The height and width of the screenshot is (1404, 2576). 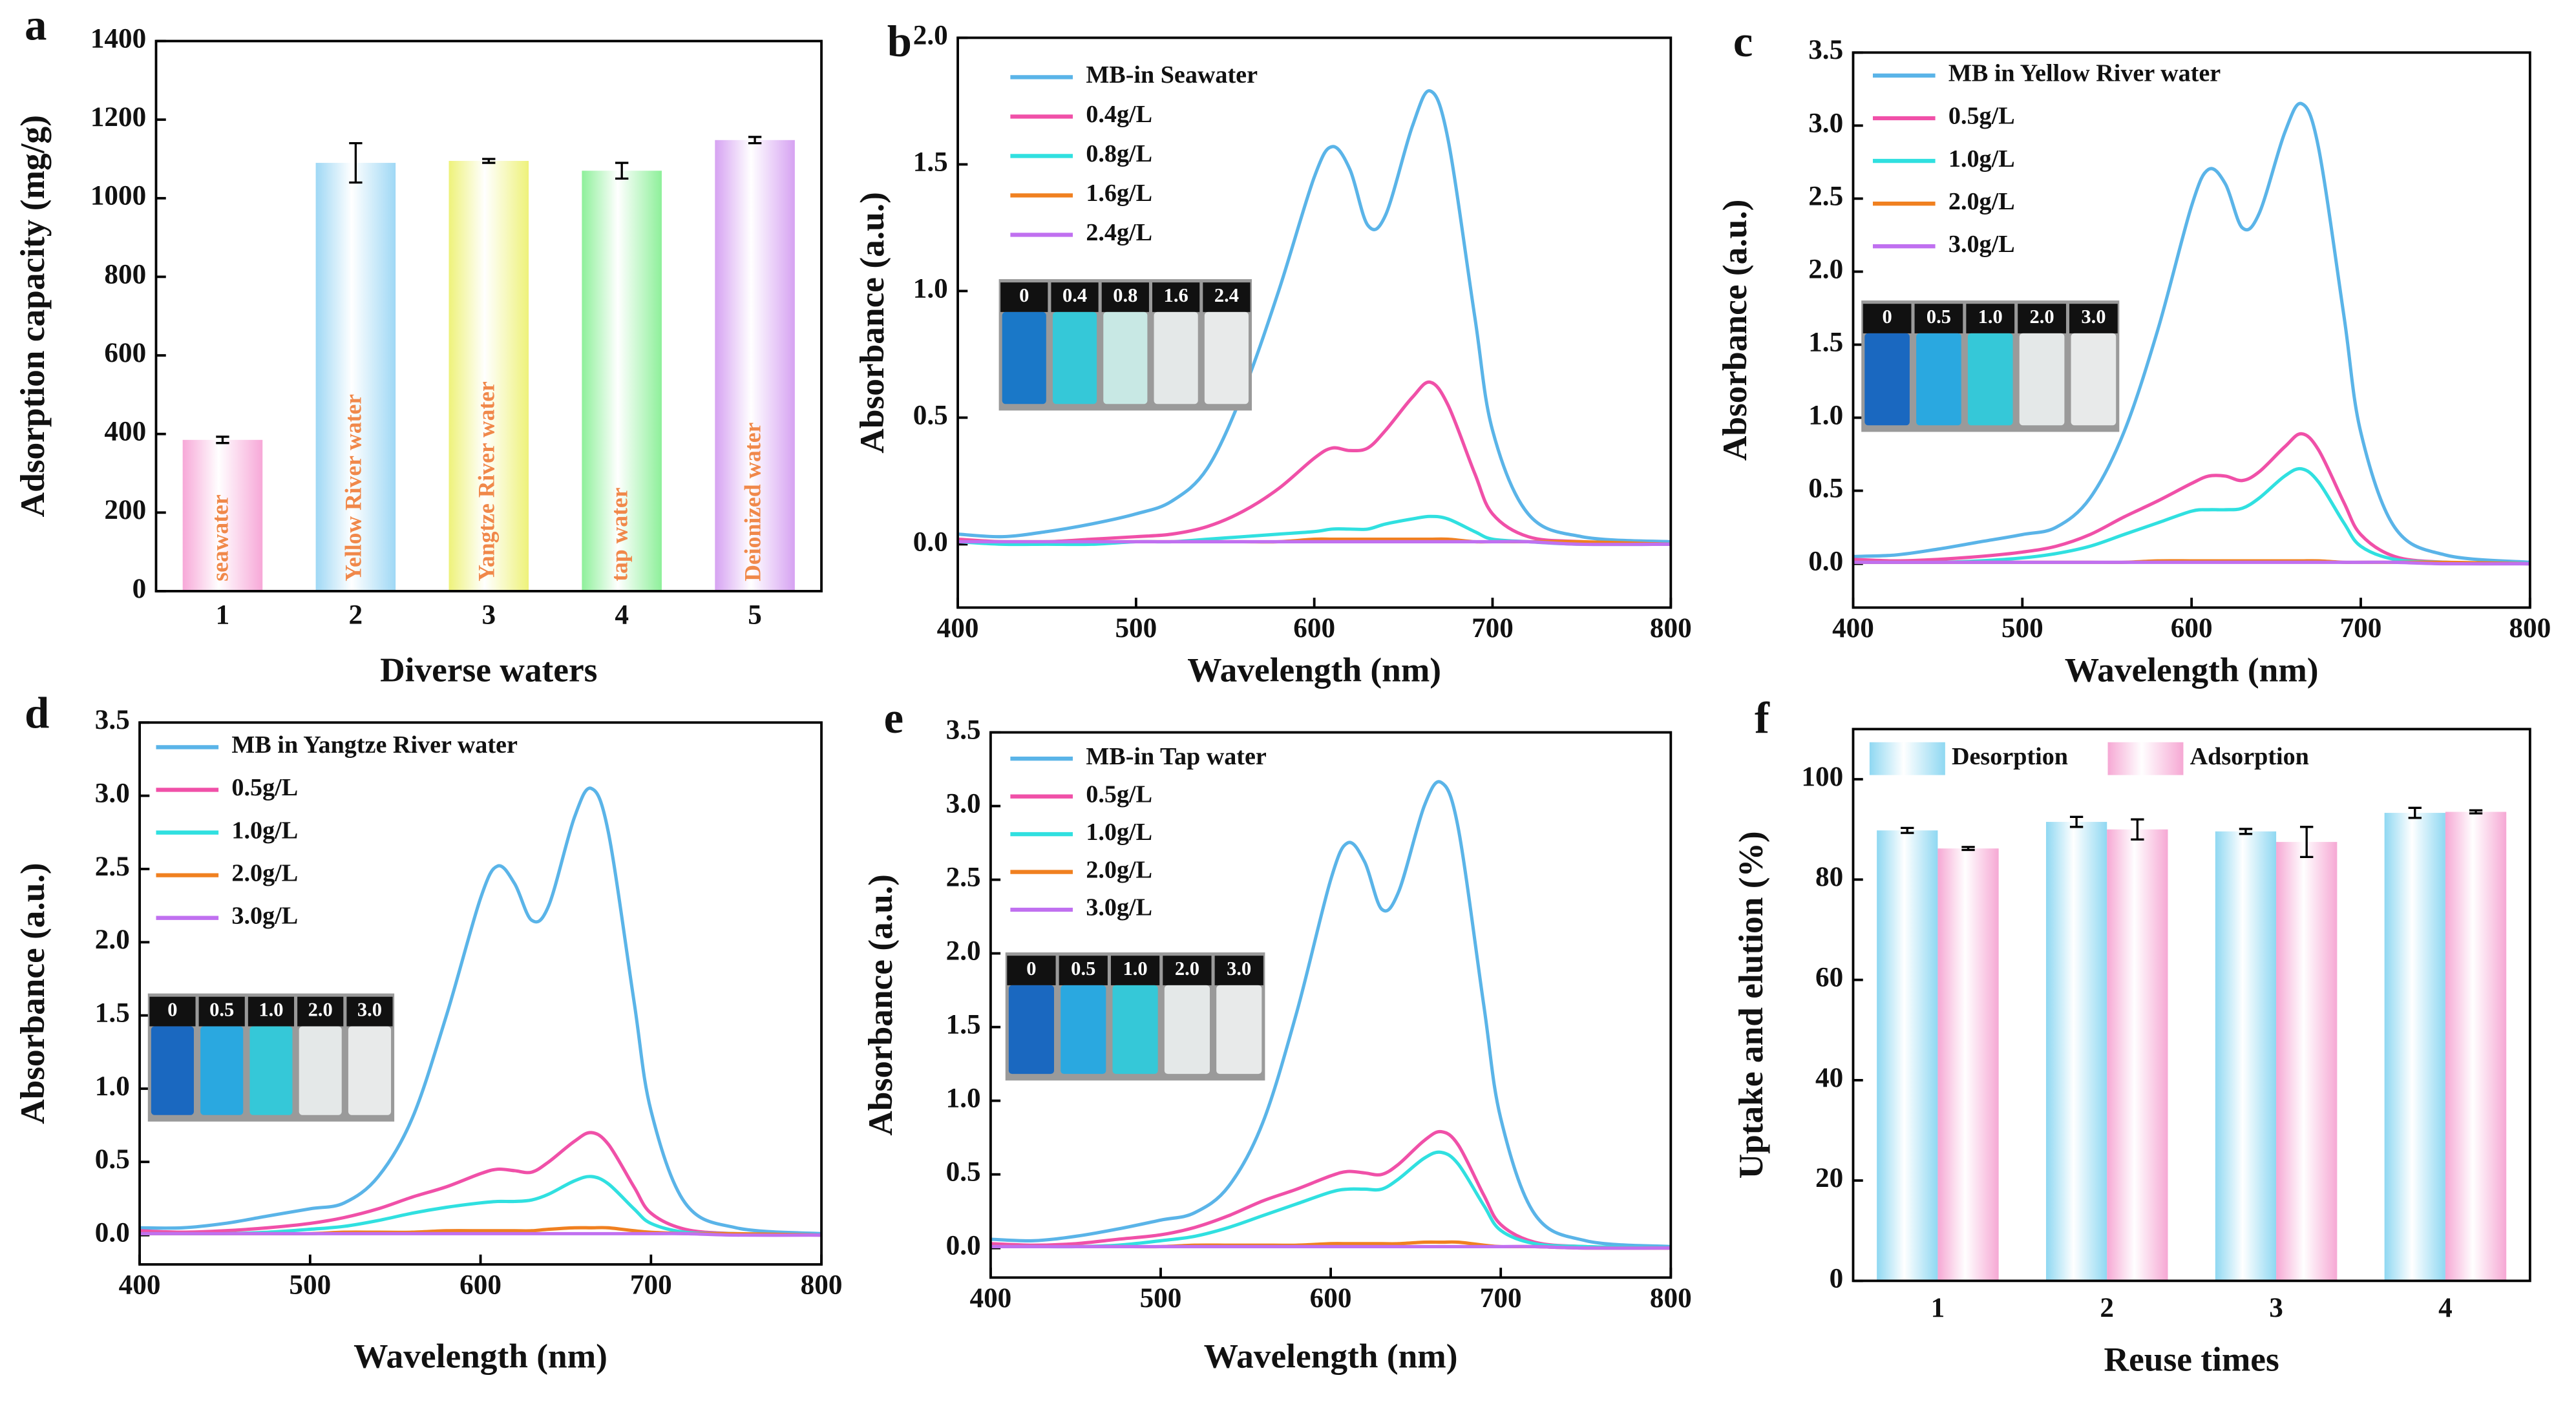 What do you see at coordinates (1239, 969) in the screenshot?
I see `inset-label: 3.0` at bounding box center [1239, 969].